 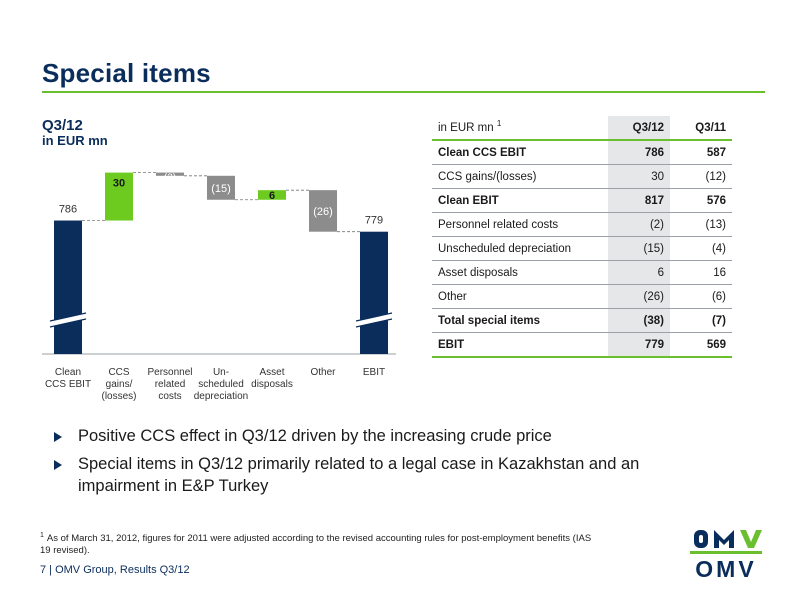 I want to click on cell-q3-12: (2), so click(x=639, y=224).